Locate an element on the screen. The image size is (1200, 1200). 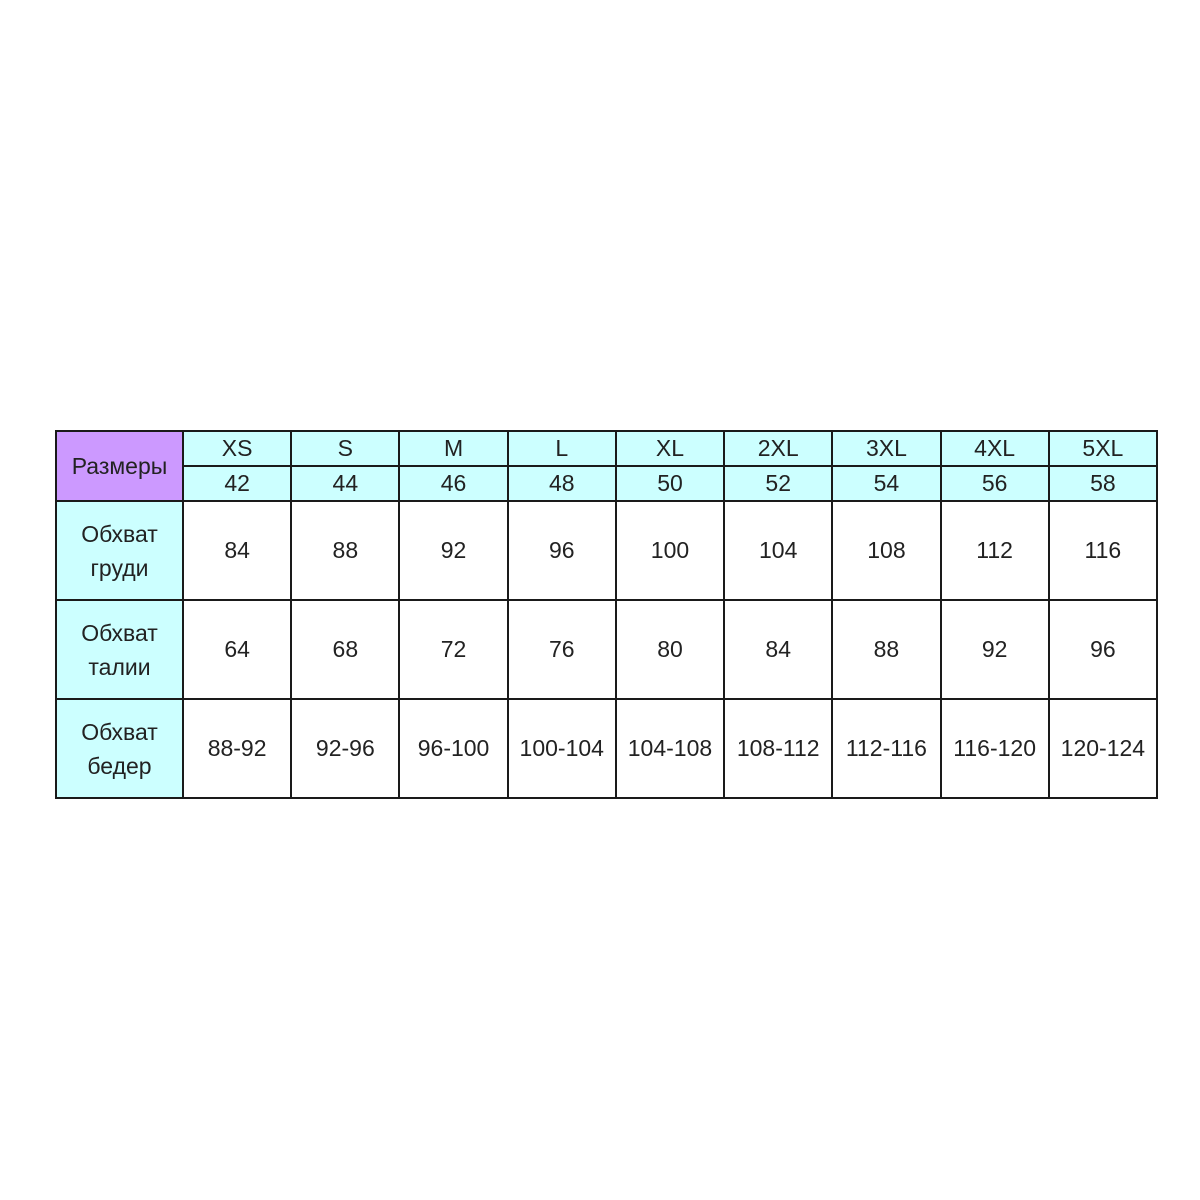
measurement-value: 100-104 is located at coordinates (561, 748).